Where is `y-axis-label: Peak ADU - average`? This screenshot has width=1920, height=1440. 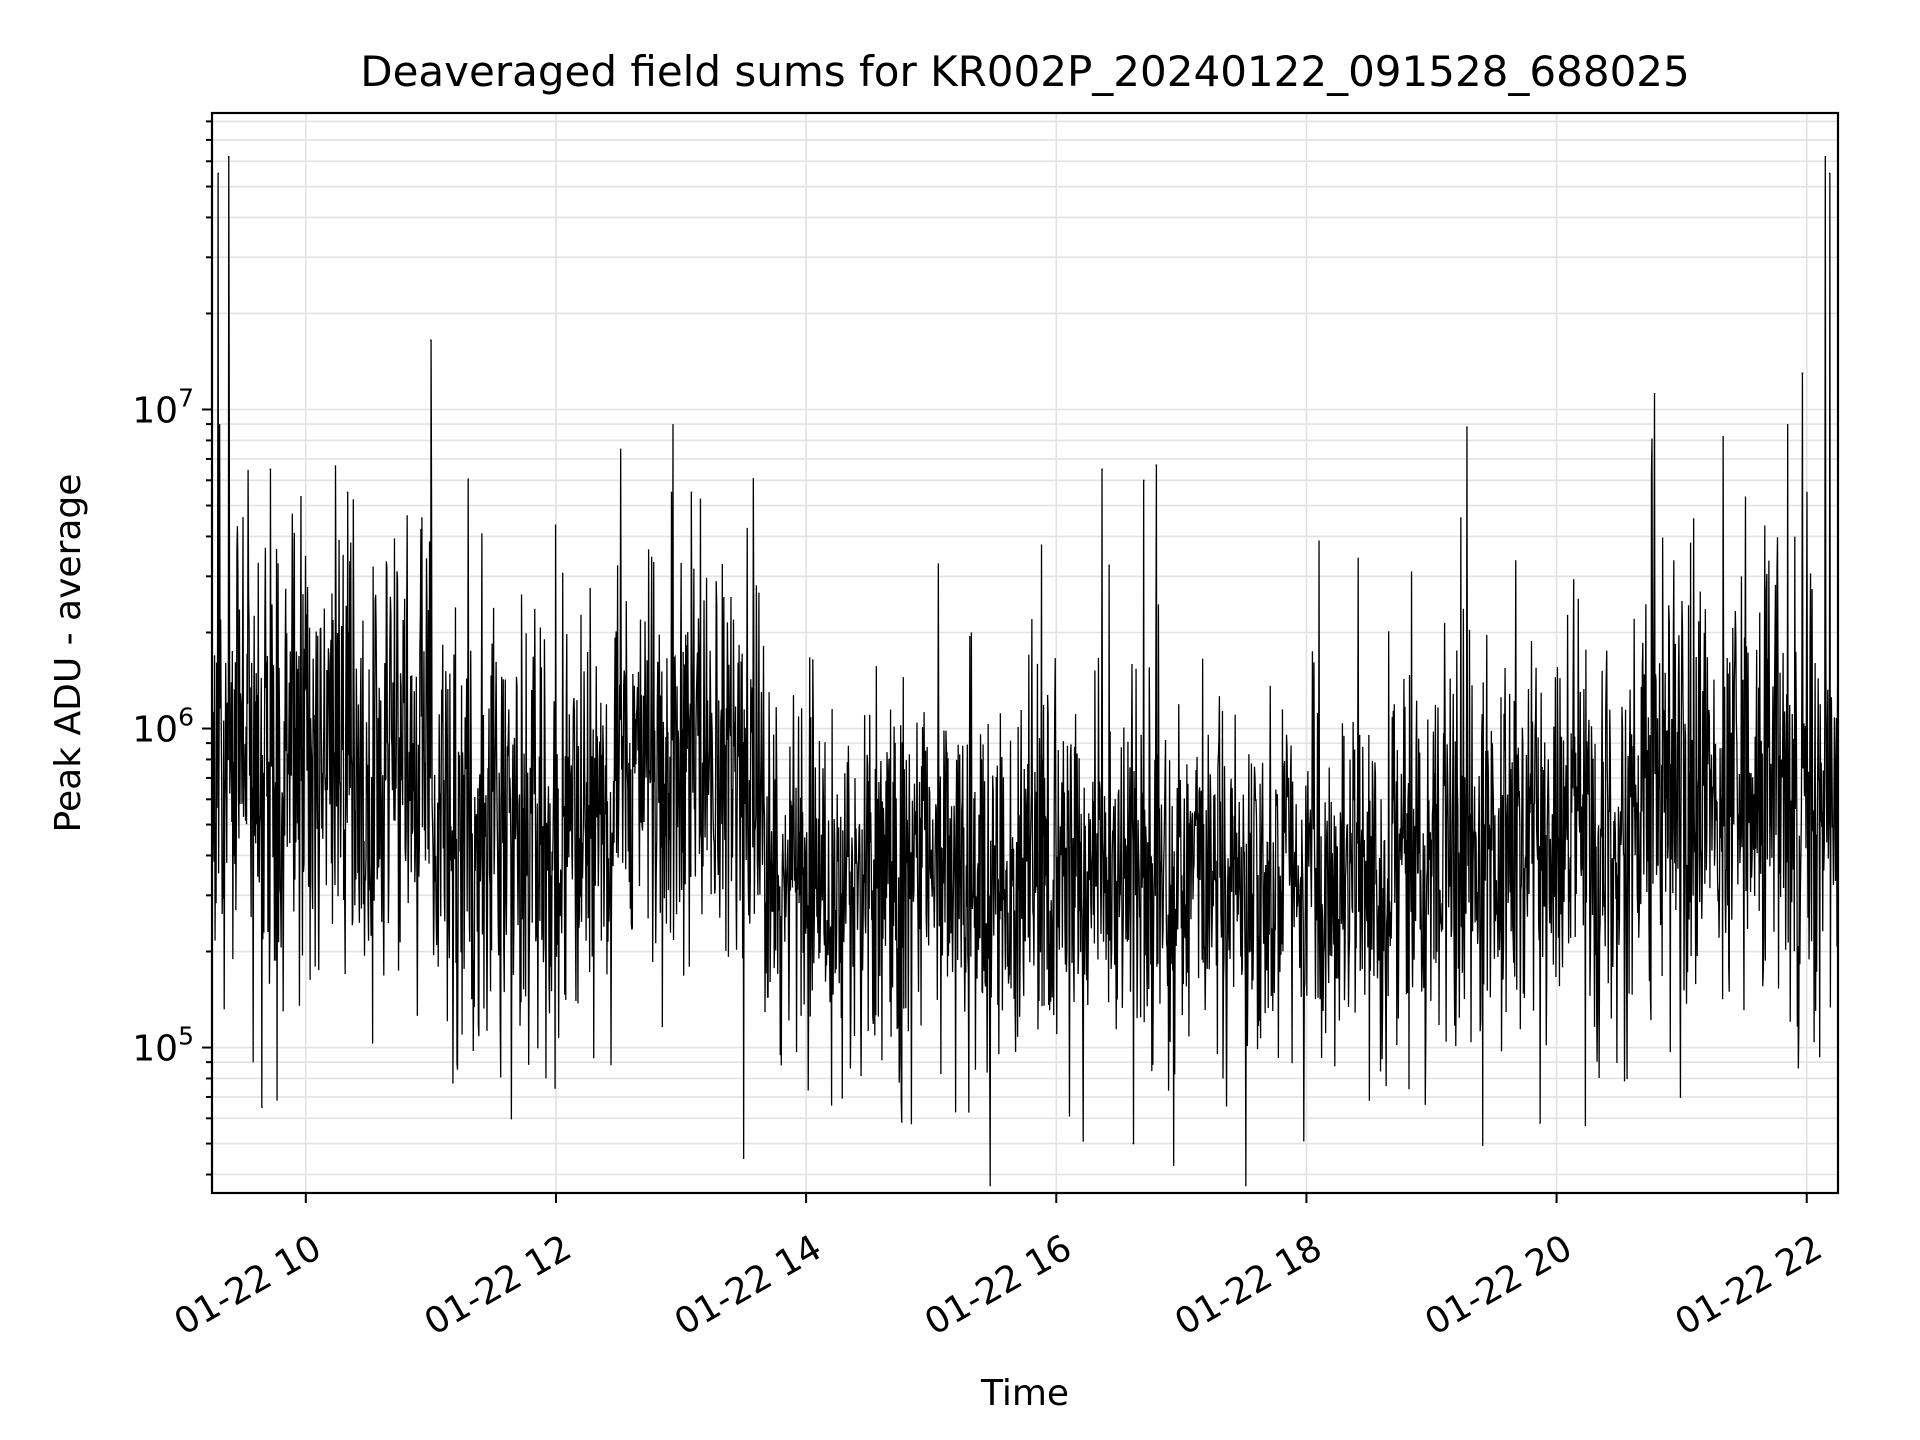 y-axis-label: Peak ADU - average is located at coordinates (68, 653).